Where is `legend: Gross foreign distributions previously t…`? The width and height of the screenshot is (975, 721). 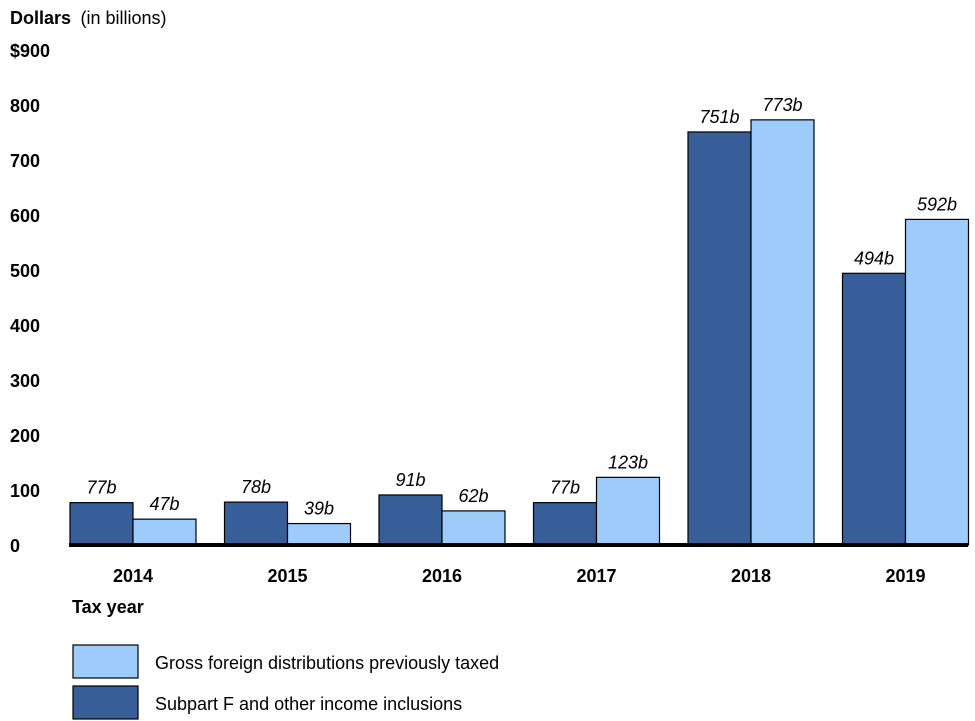
legend: Gross foreign distributions previously t… is located at coordinates (285, 682).